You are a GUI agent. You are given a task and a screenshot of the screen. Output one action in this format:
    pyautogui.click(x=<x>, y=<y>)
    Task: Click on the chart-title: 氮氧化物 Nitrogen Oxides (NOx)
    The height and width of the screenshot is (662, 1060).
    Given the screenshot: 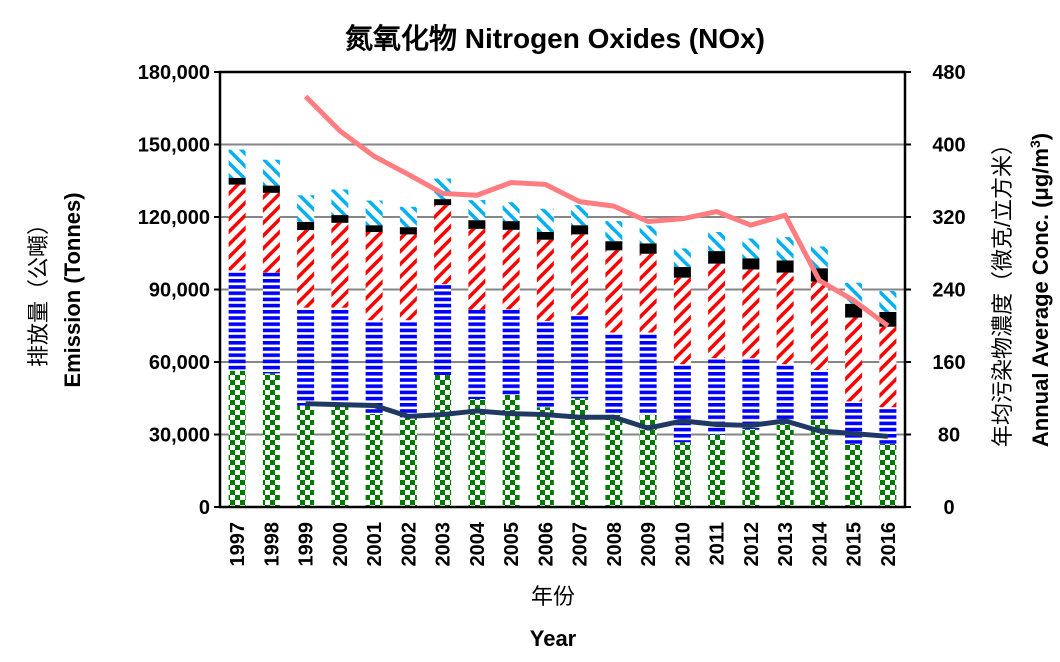 What is the action you would take?
    pyautogui.click(x=555, y=38)
    